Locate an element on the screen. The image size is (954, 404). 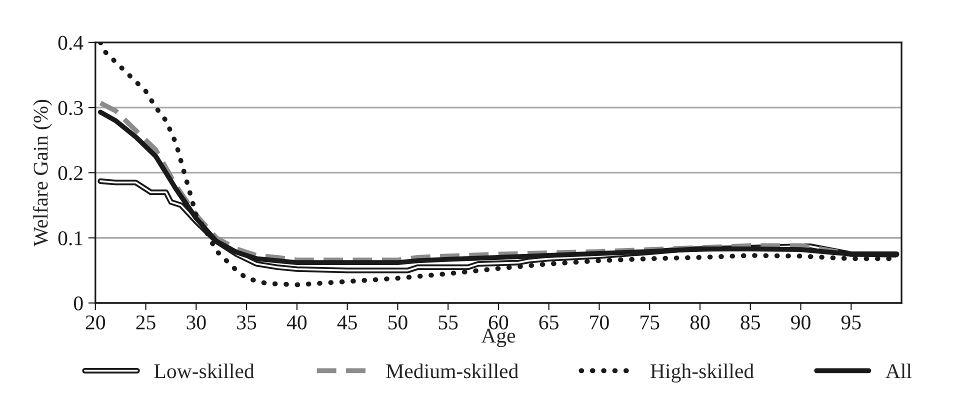
y-tick-label: 0.2 is located at coordinates (70, 173).